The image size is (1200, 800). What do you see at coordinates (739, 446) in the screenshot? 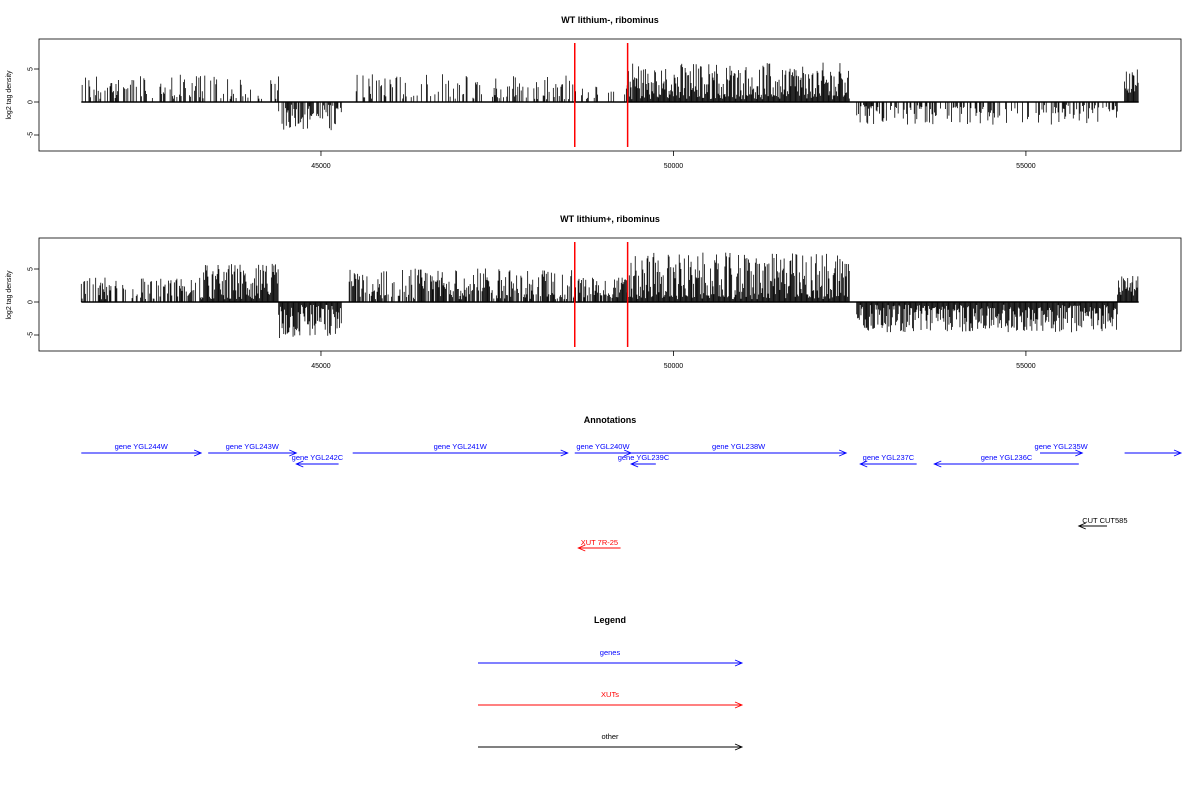
I see `gene-label: gene YGL238W` at bounding box center [739, 446].